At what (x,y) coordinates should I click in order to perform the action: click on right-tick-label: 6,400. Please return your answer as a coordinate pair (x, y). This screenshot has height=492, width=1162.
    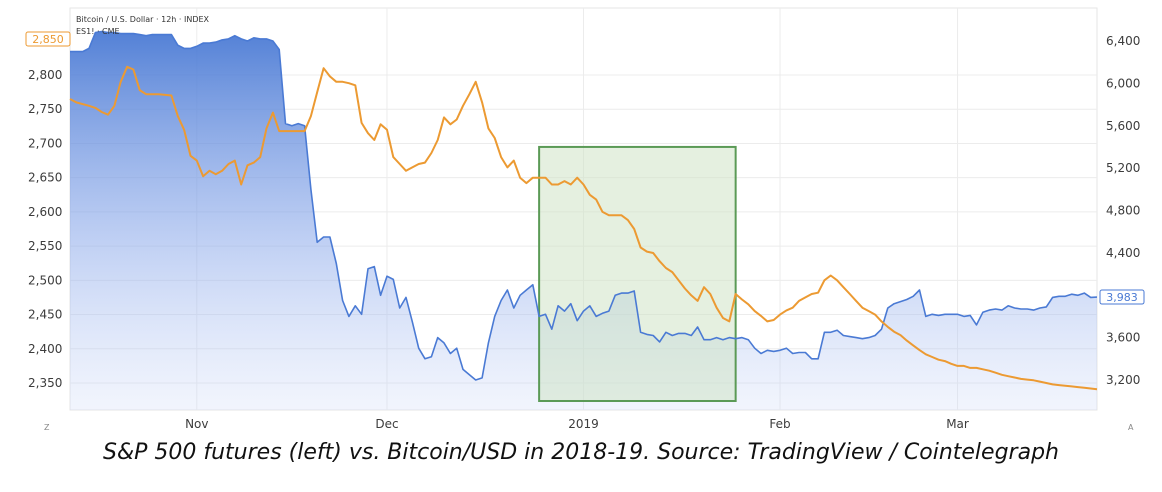
    Looking at the image, I should click on (1123, 41).